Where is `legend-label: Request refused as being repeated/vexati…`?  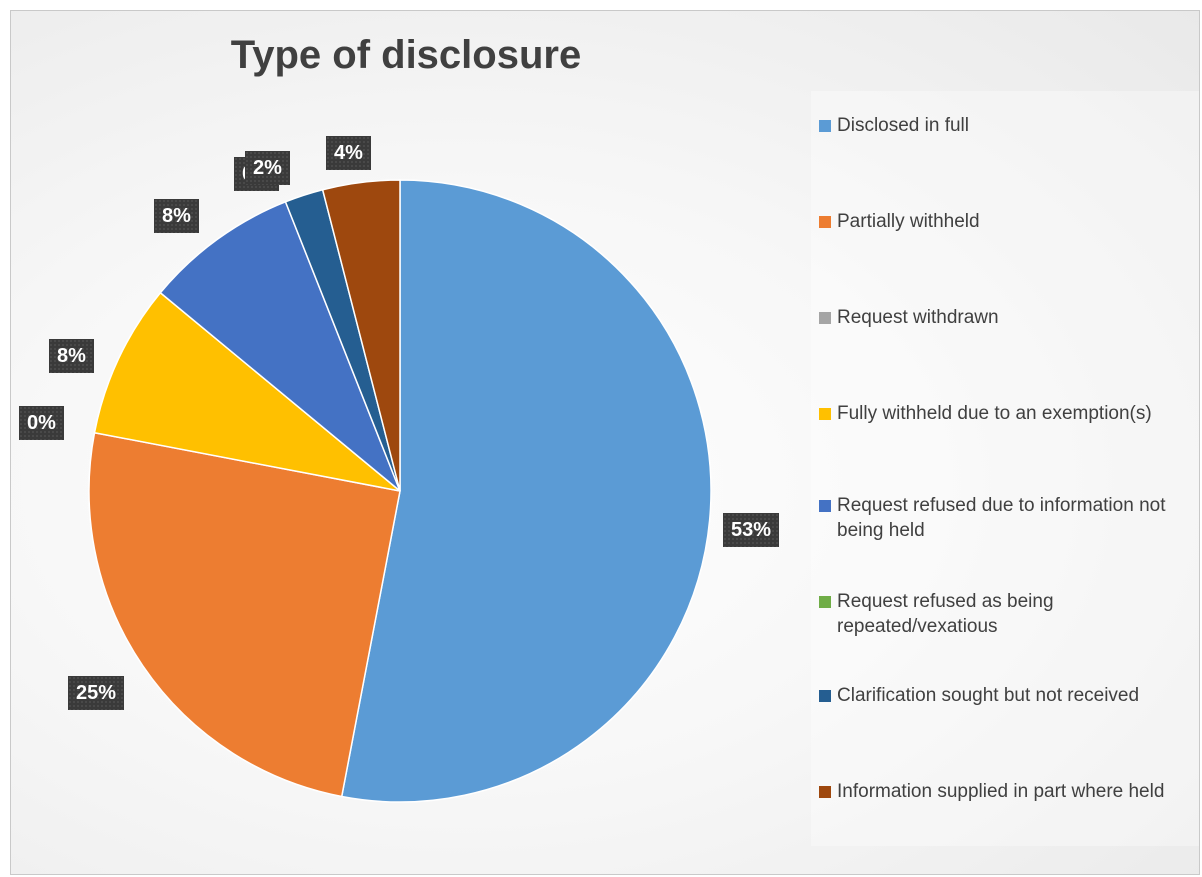 legend-label: Request refused as being repeated/vexati… is located at coordinates (945, 614).